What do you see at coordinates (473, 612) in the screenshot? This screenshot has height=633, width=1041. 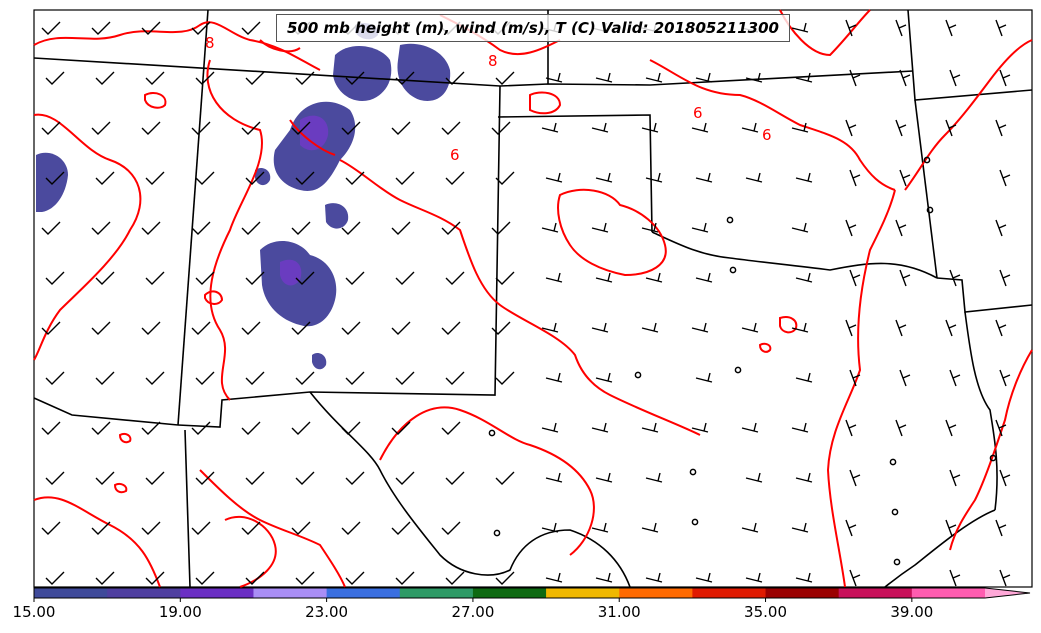 I see `colorbar-tick-label: 27.00` at bounding box center [473, 612].